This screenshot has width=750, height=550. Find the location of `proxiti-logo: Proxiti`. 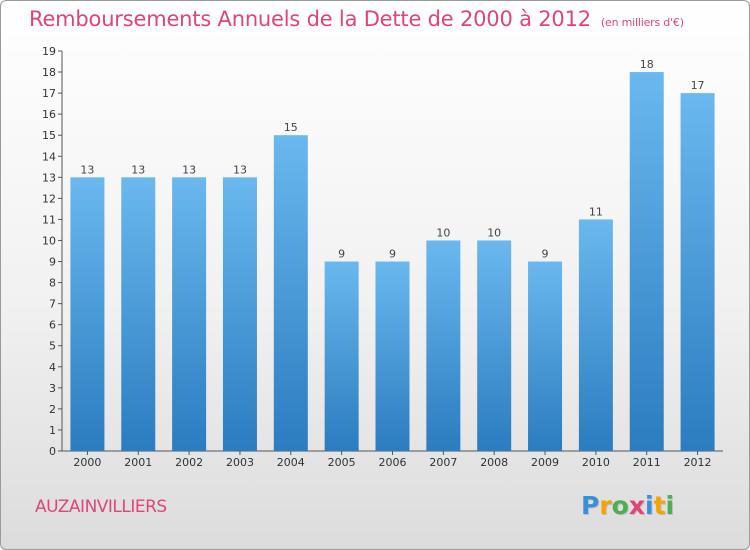

proxiti-logo: Proxiti is located at coordinates (627, 505).